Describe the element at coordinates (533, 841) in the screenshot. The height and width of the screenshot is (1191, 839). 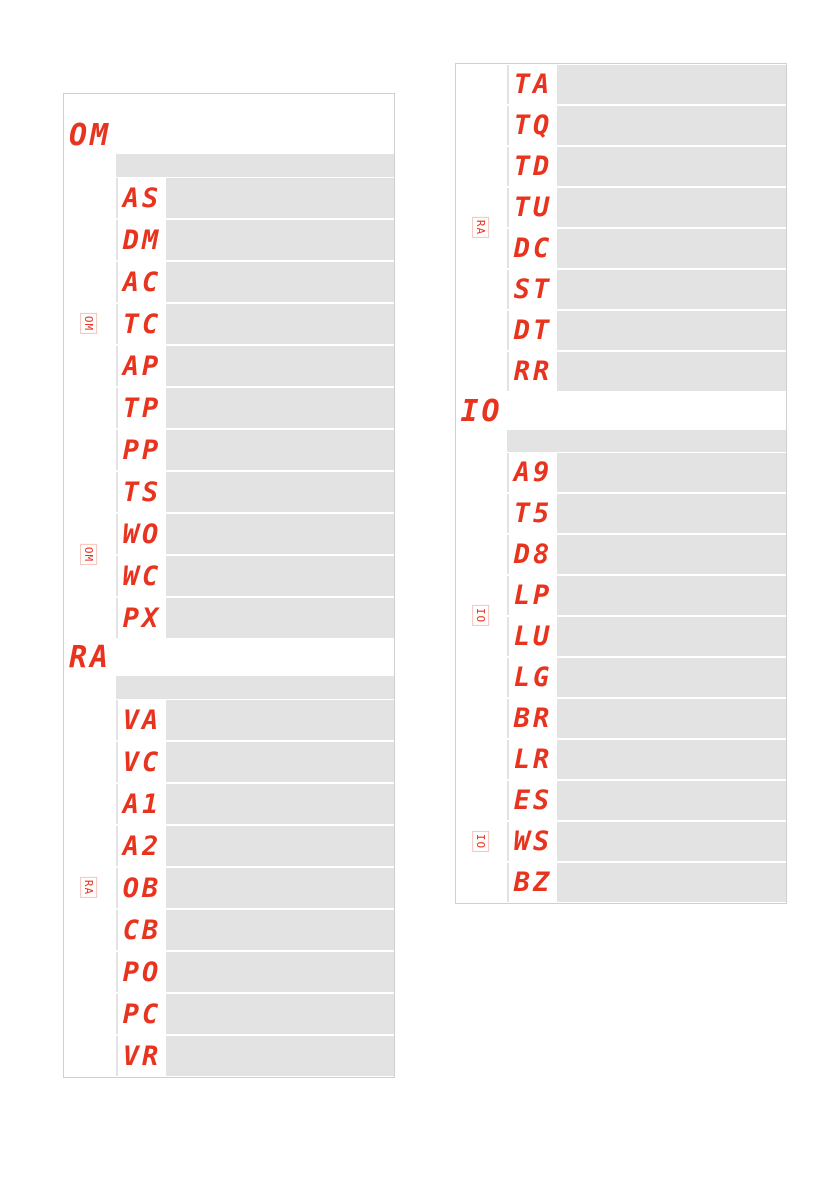
I see `row-code: WS` at that location.